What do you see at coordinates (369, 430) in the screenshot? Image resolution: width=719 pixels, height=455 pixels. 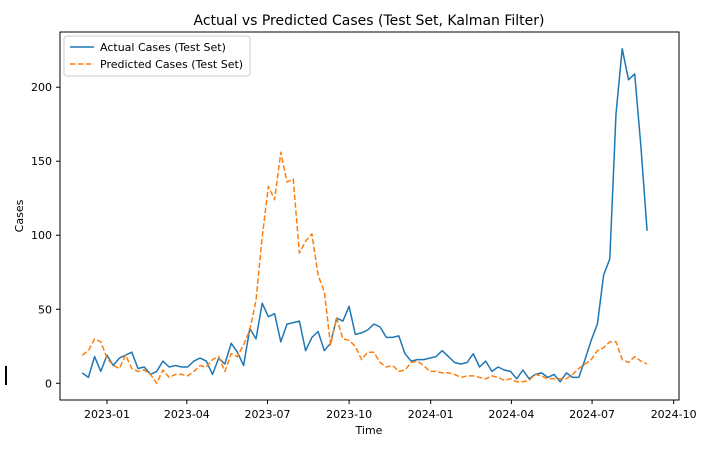 I see `x-axis-label: Time` at bounding box center [369, 430].